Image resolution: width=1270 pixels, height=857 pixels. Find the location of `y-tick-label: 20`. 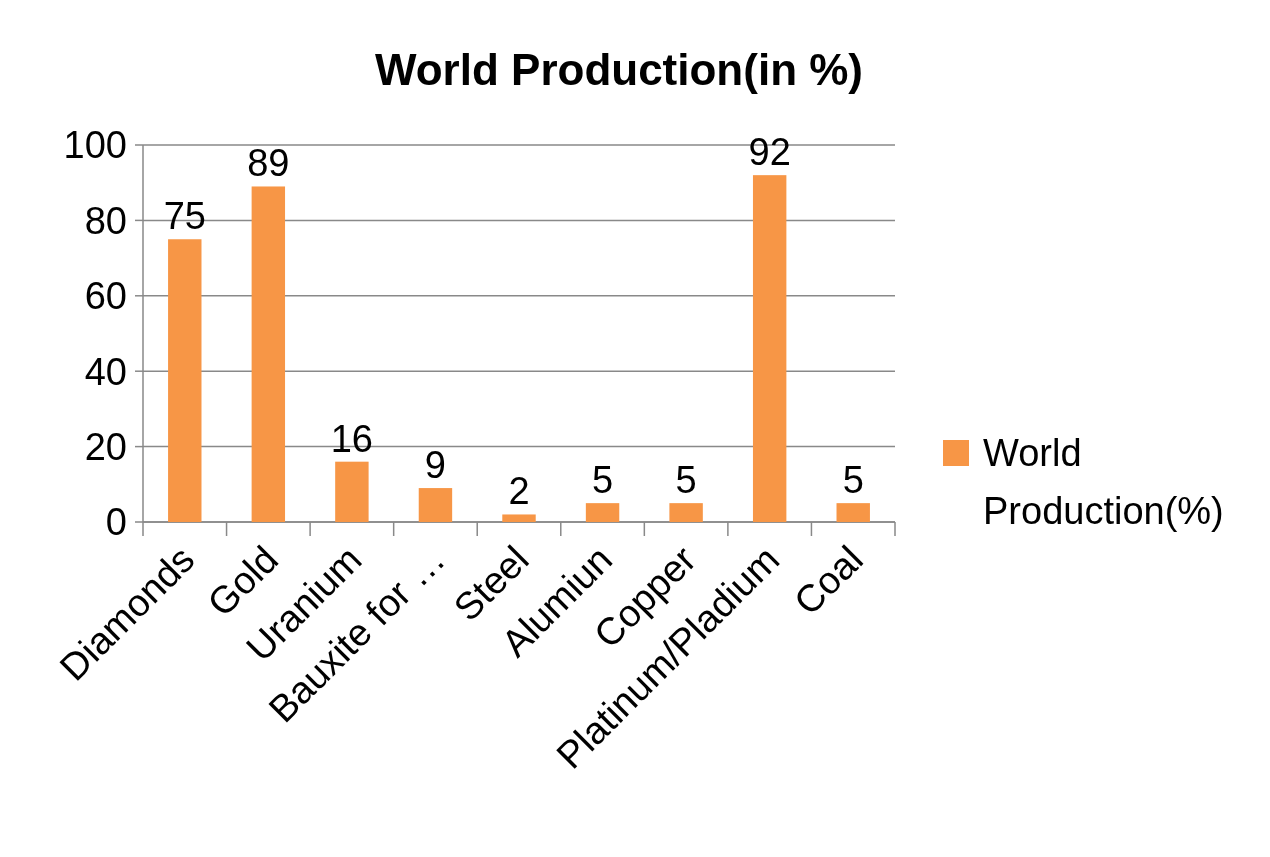

y-tick-label: 20 is located at coordinates (105, 446).